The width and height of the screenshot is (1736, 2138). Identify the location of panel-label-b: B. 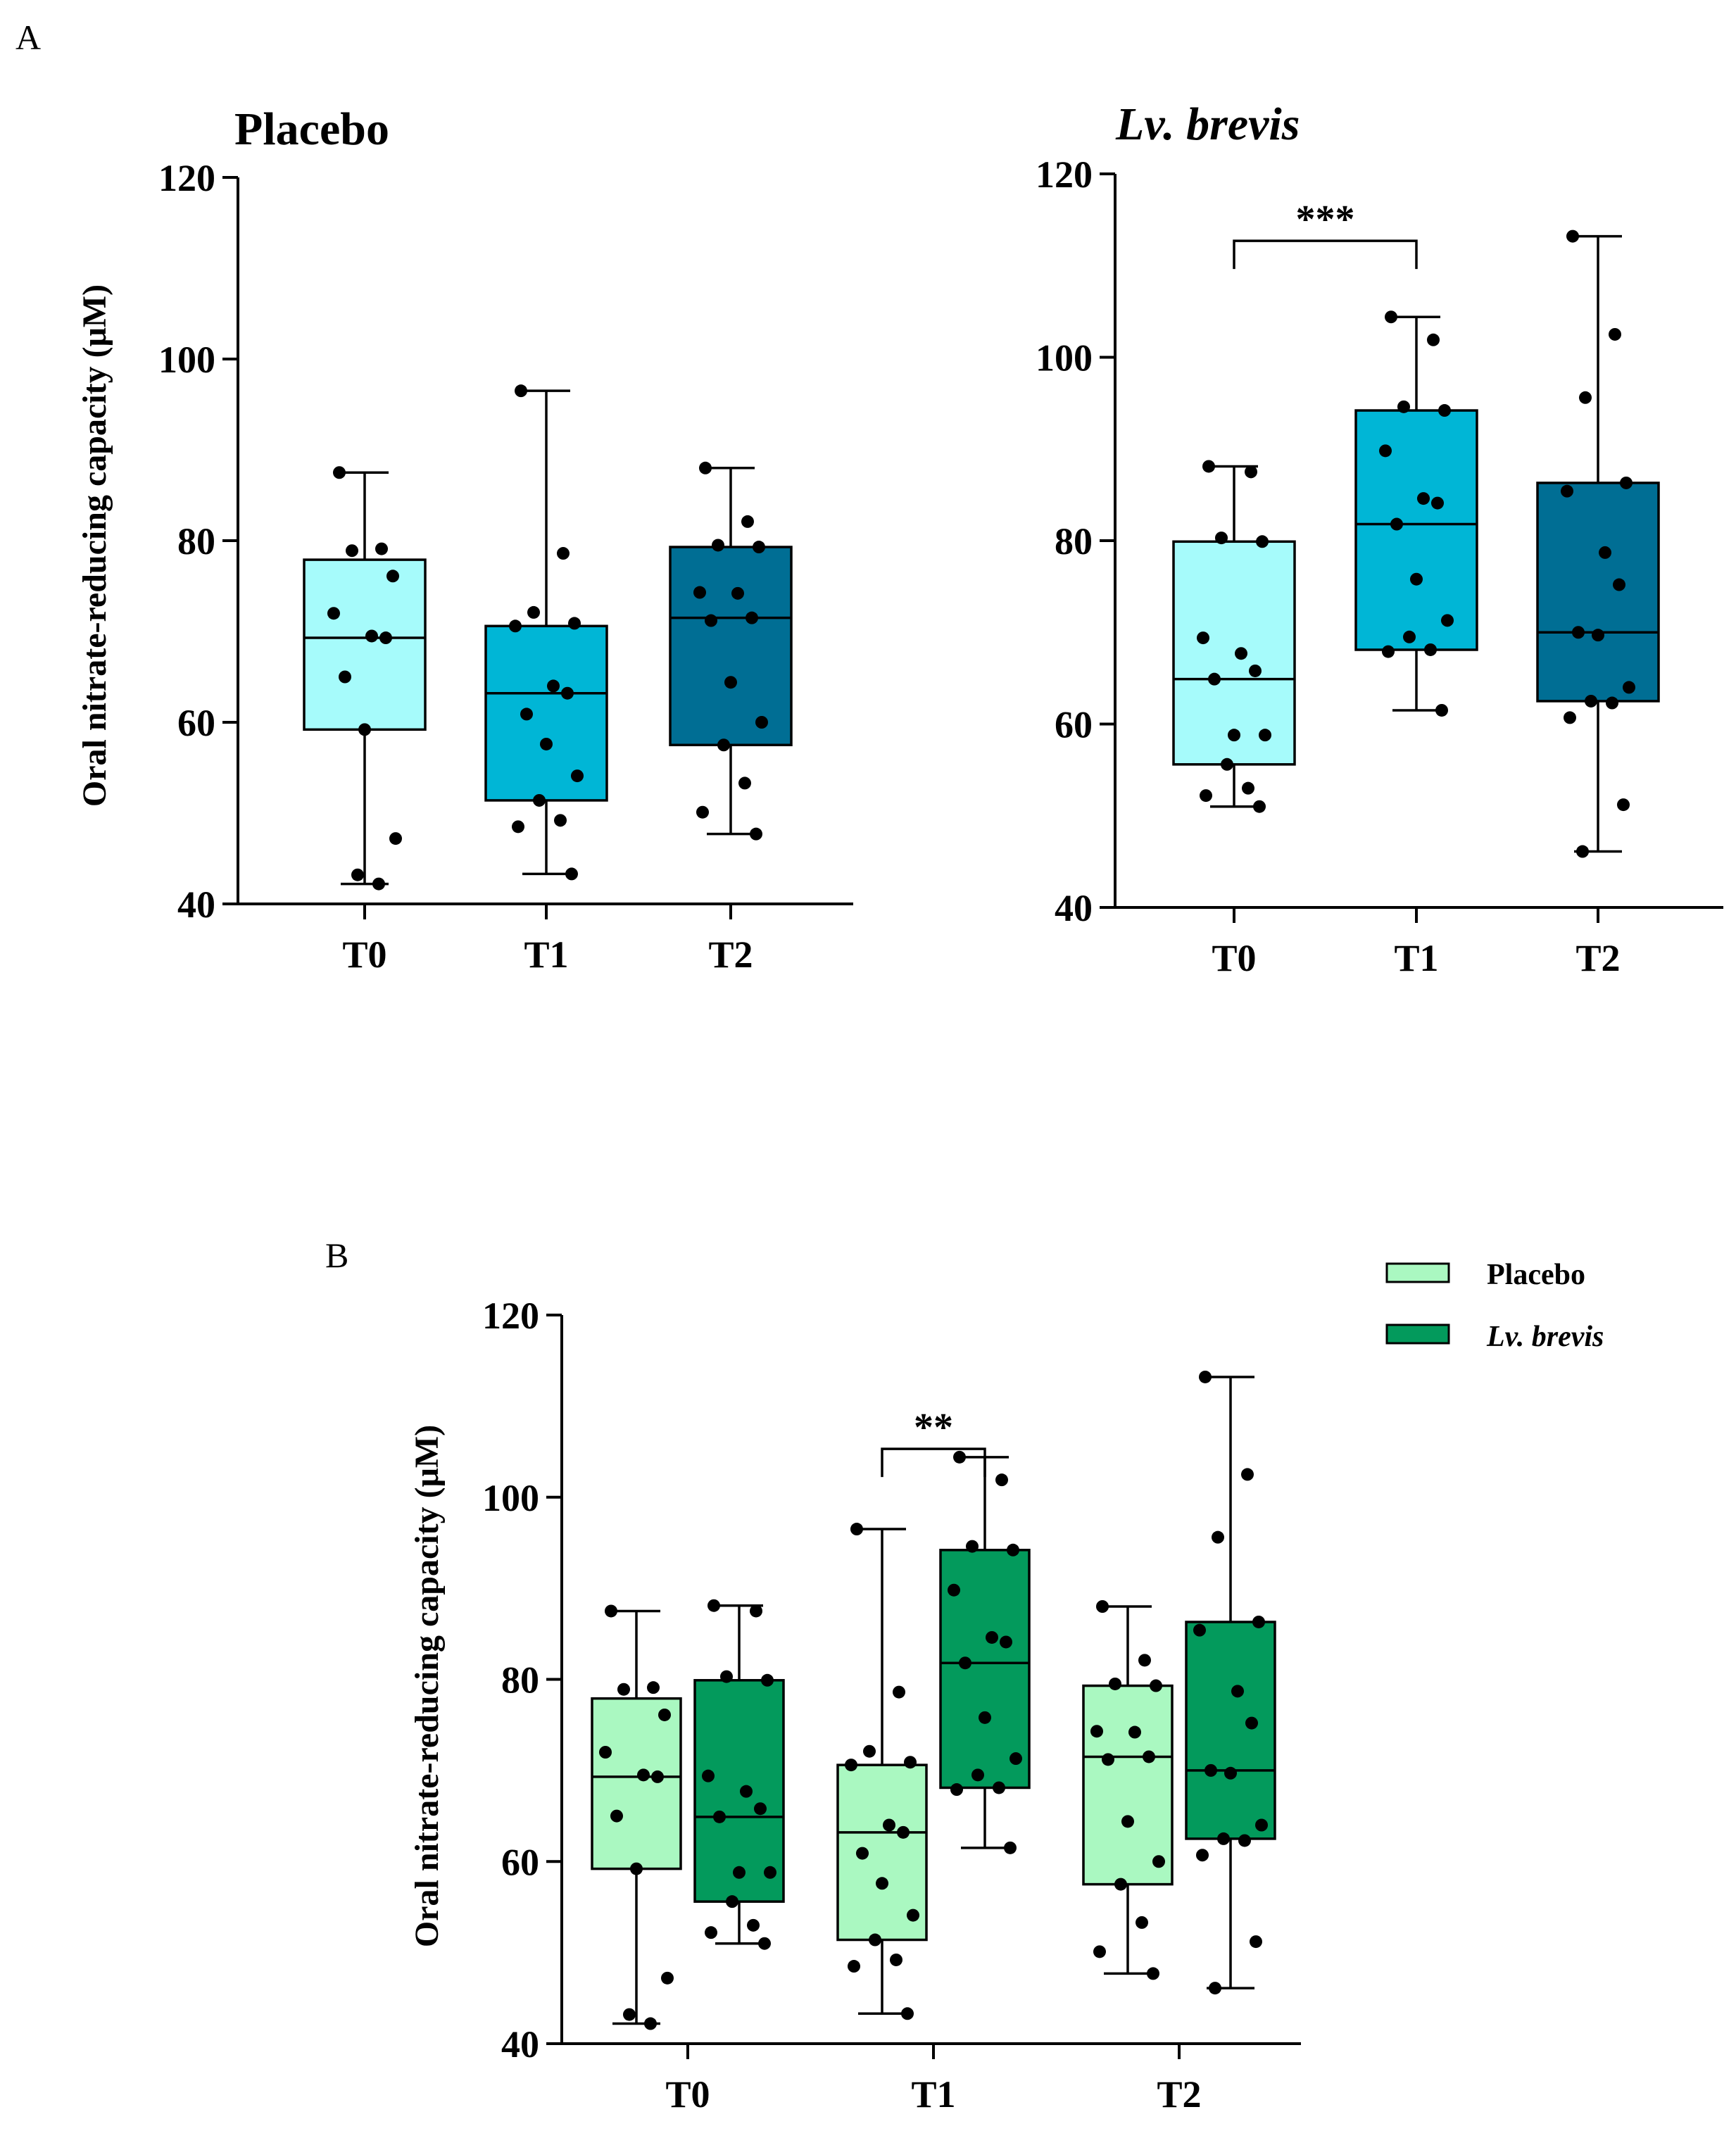
(336, 1255).